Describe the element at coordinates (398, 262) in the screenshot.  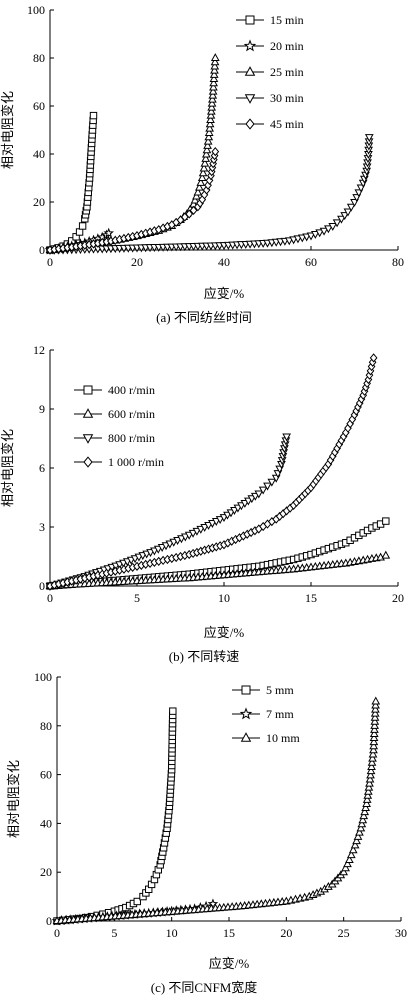
I see `x-tick-label: 80` at that location.